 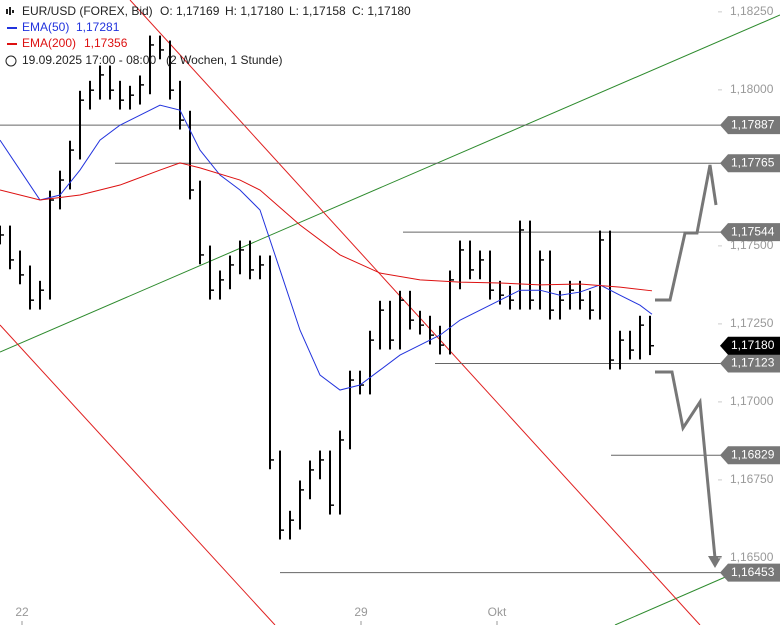 I want to click on last-price-tag, so click(x=750, y=345).